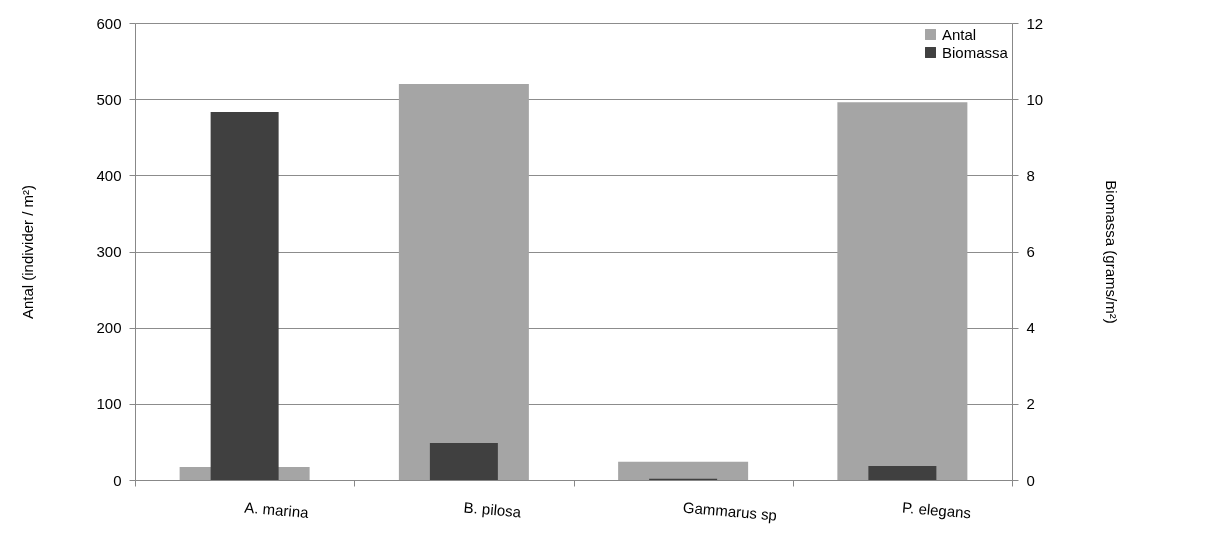 The width and height of the screenshot is (1212, 544). What do you see at coordinates (1030, 480) in the screenshot?
I see `y2-tick-label: 0` at bounding box center [1030, 480].